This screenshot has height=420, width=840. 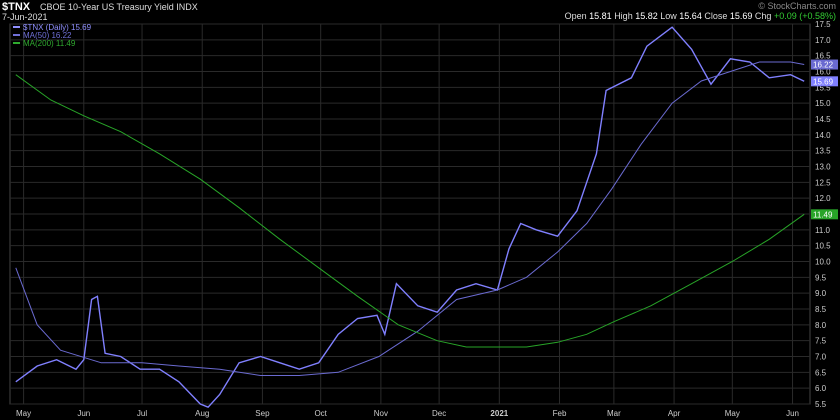 What do you see at coordinates (804, 16) in the screenshot?
I see `chg-value: +0.09 (+0.58%)` at bounding box center [804, 16].